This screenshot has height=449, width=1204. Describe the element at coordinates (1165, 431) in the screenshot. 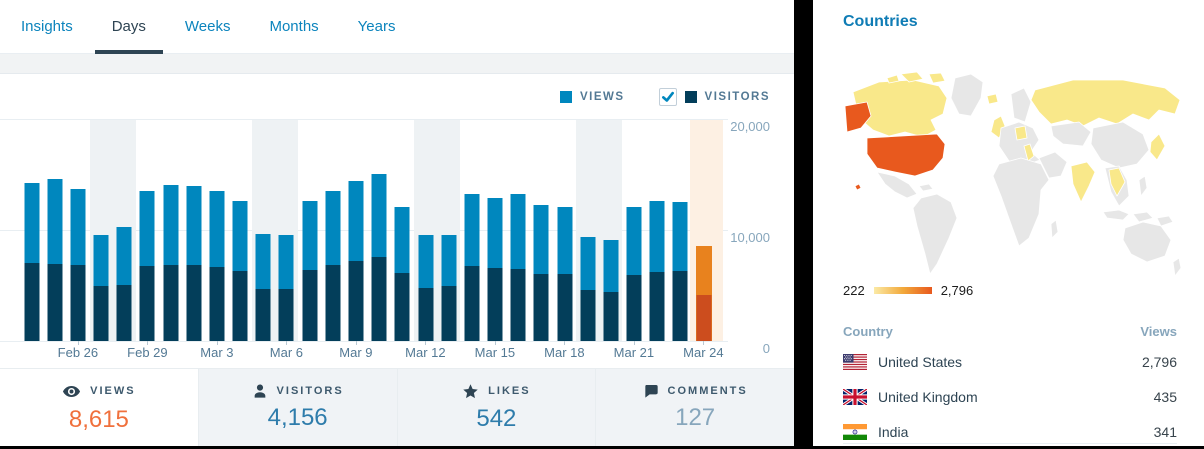

I see `country-views: 341` at that location.